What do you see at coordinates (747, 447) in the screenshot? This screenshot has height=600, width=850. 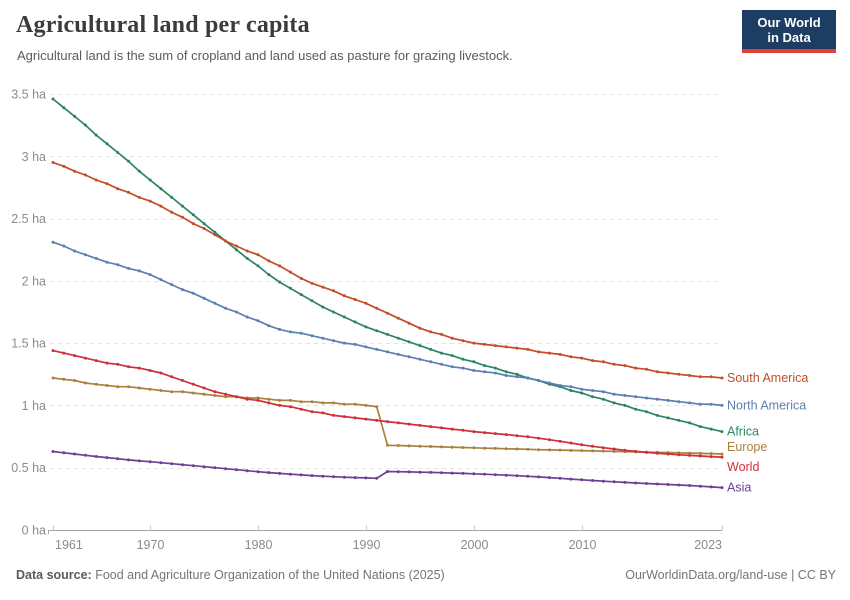 I see `series-label-europe: Europe` at bounding box center [747, 447].